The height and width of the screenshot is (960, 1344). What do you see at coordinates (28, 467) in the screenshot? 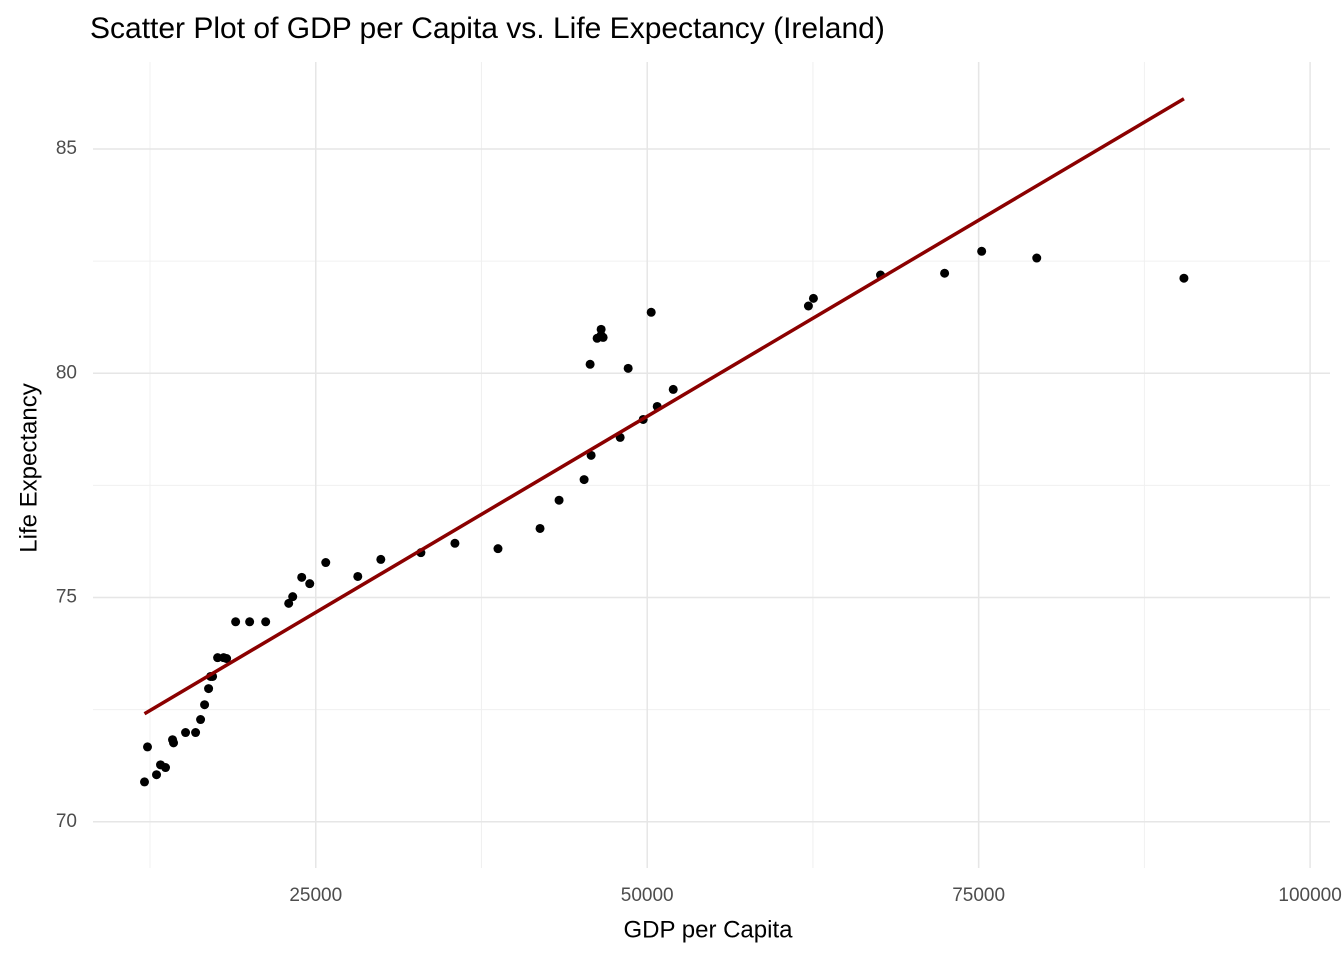
I see `y-axis-title: Life Expectancy` at bounding box center [28, 467].